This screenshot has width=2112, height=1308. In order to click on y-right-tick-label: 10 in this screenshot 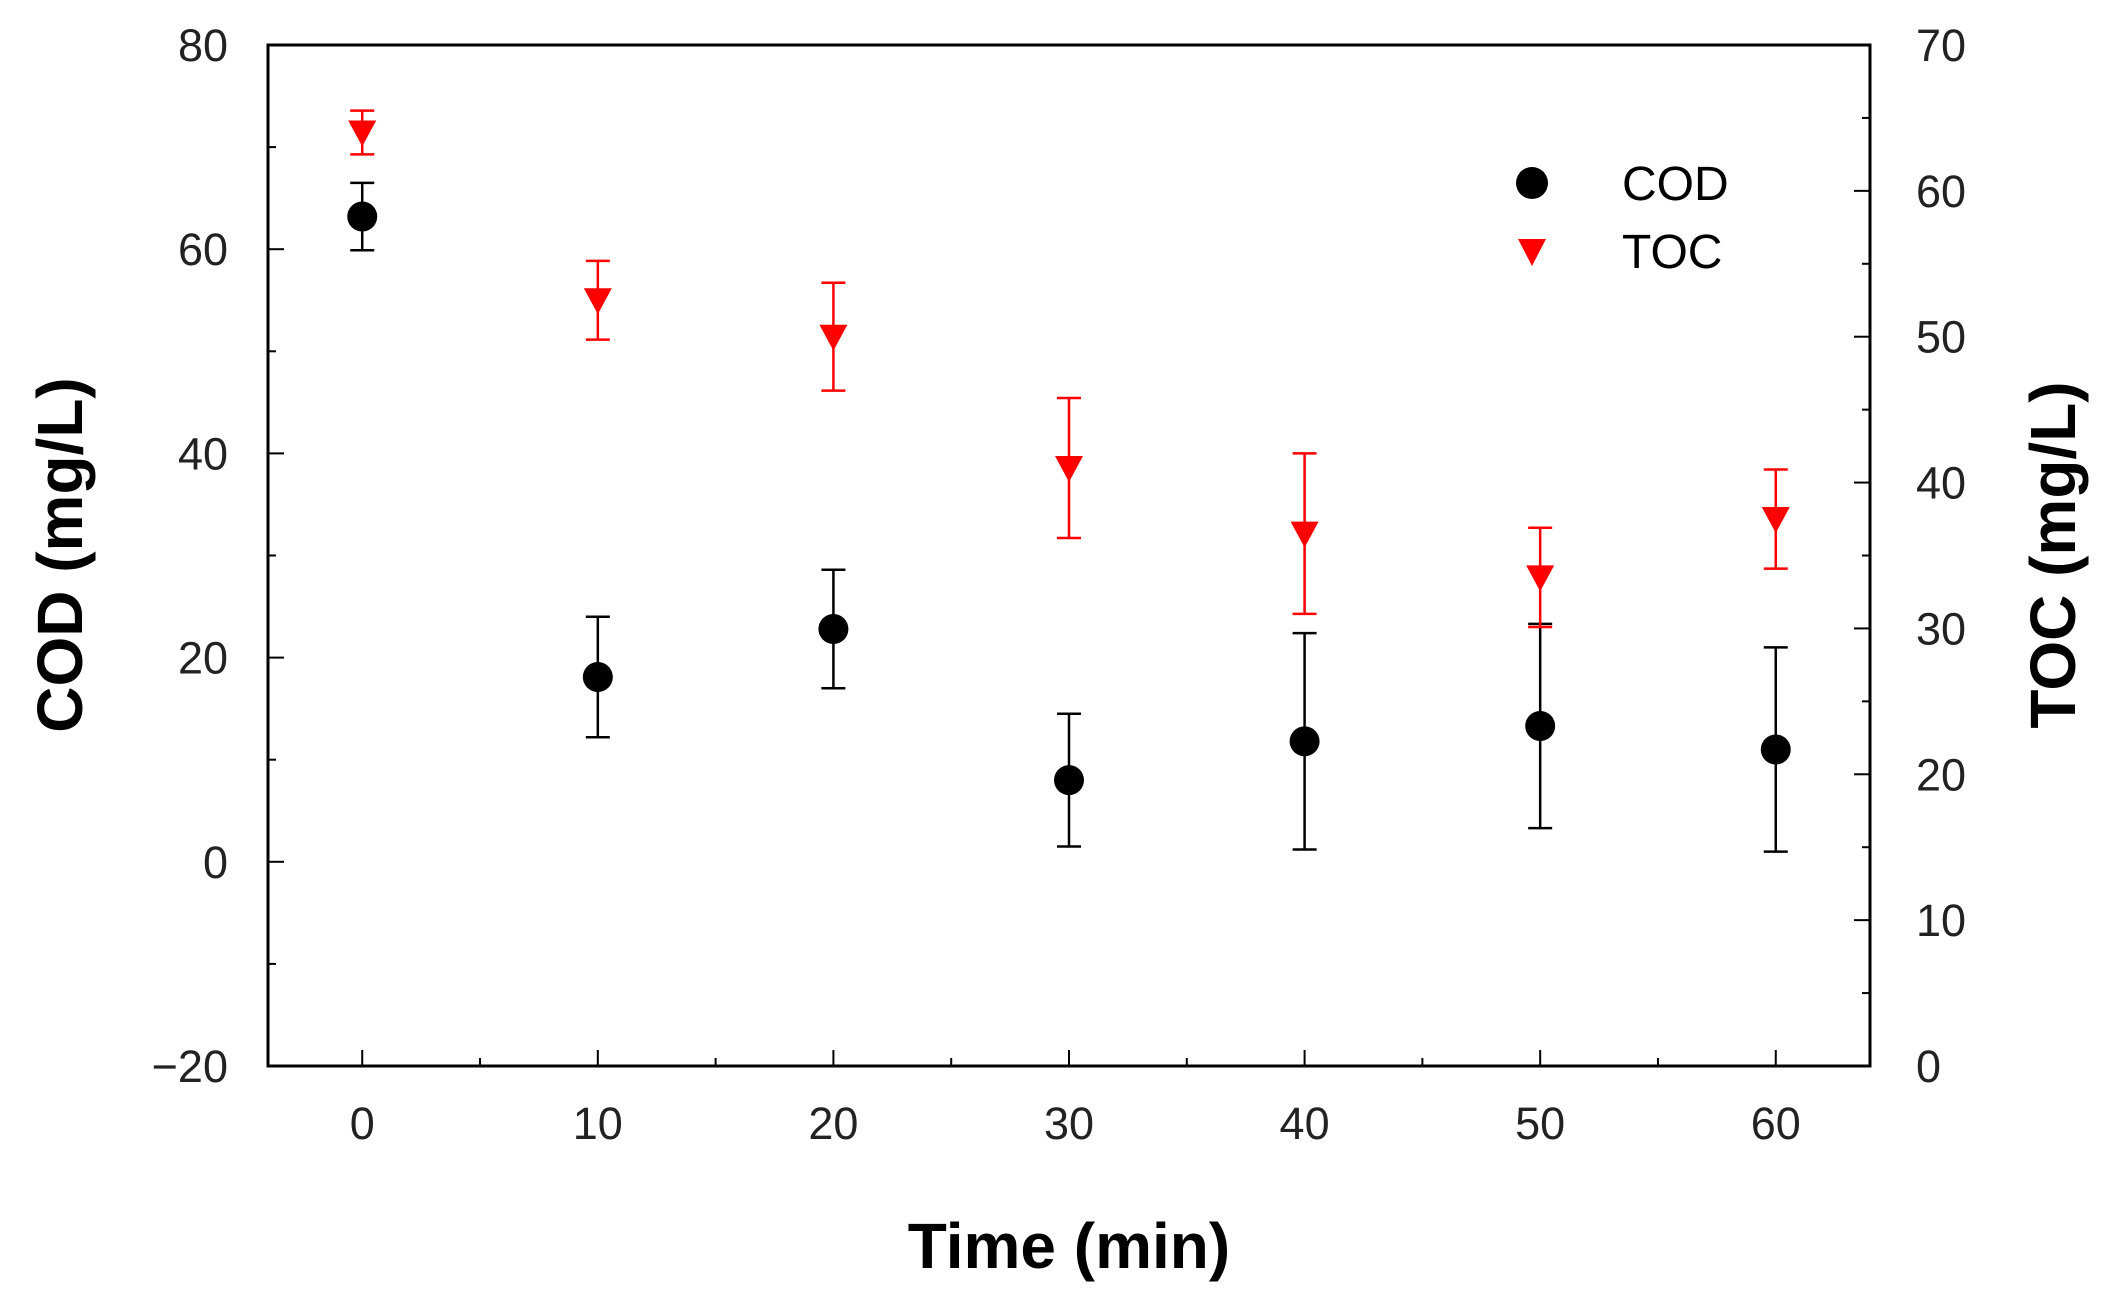, I will do `click(1941, 920)`.